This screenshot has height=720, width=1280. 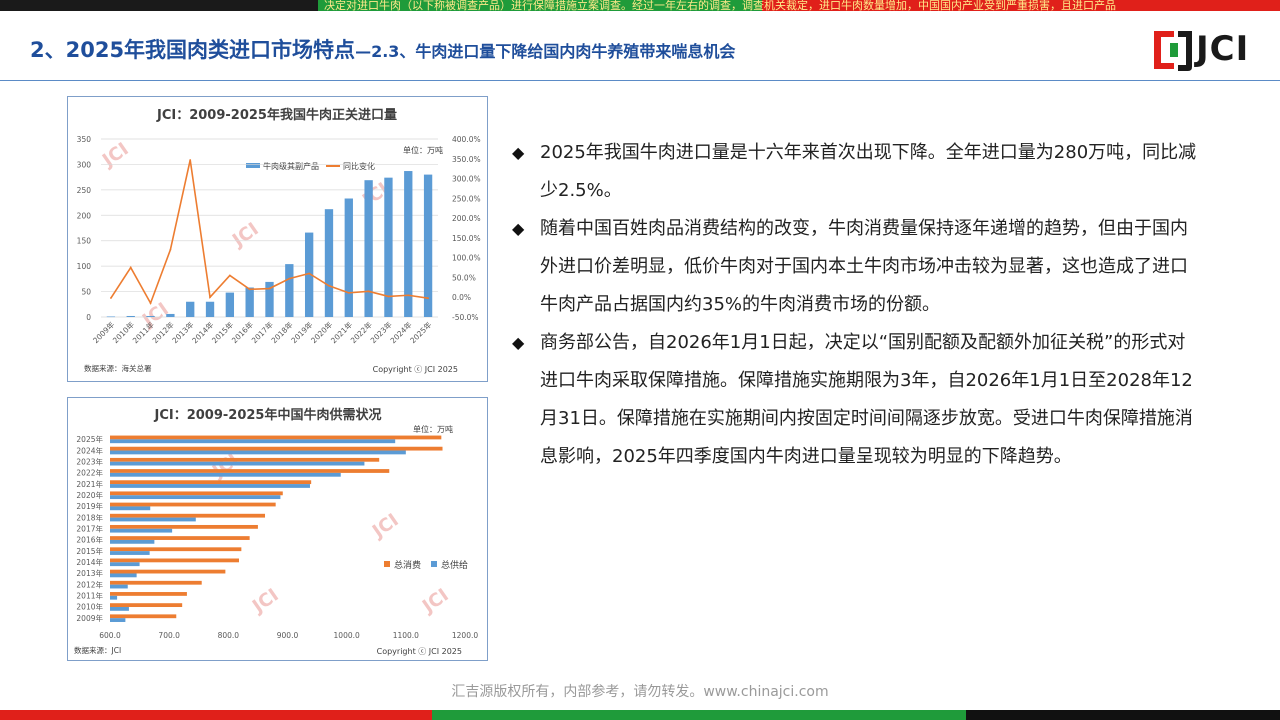 What do you see at coordinates (426, 565) in the screenshot?
I see `chart2-legend: 总消费 总供给` at bounding box center [426, 565].